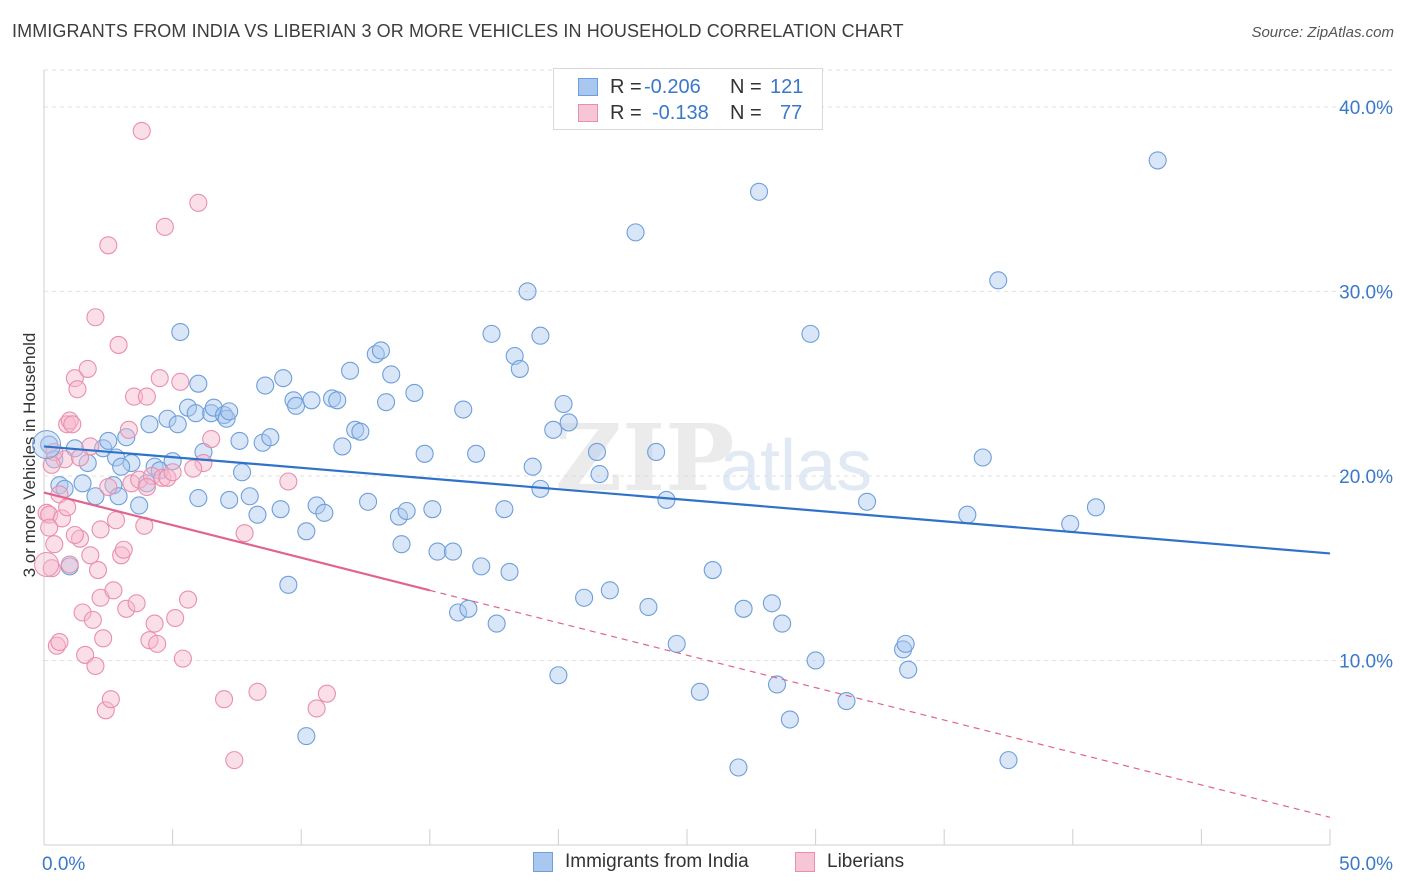  I want to click on legend-r-value: -0.206, so click(672, 86).